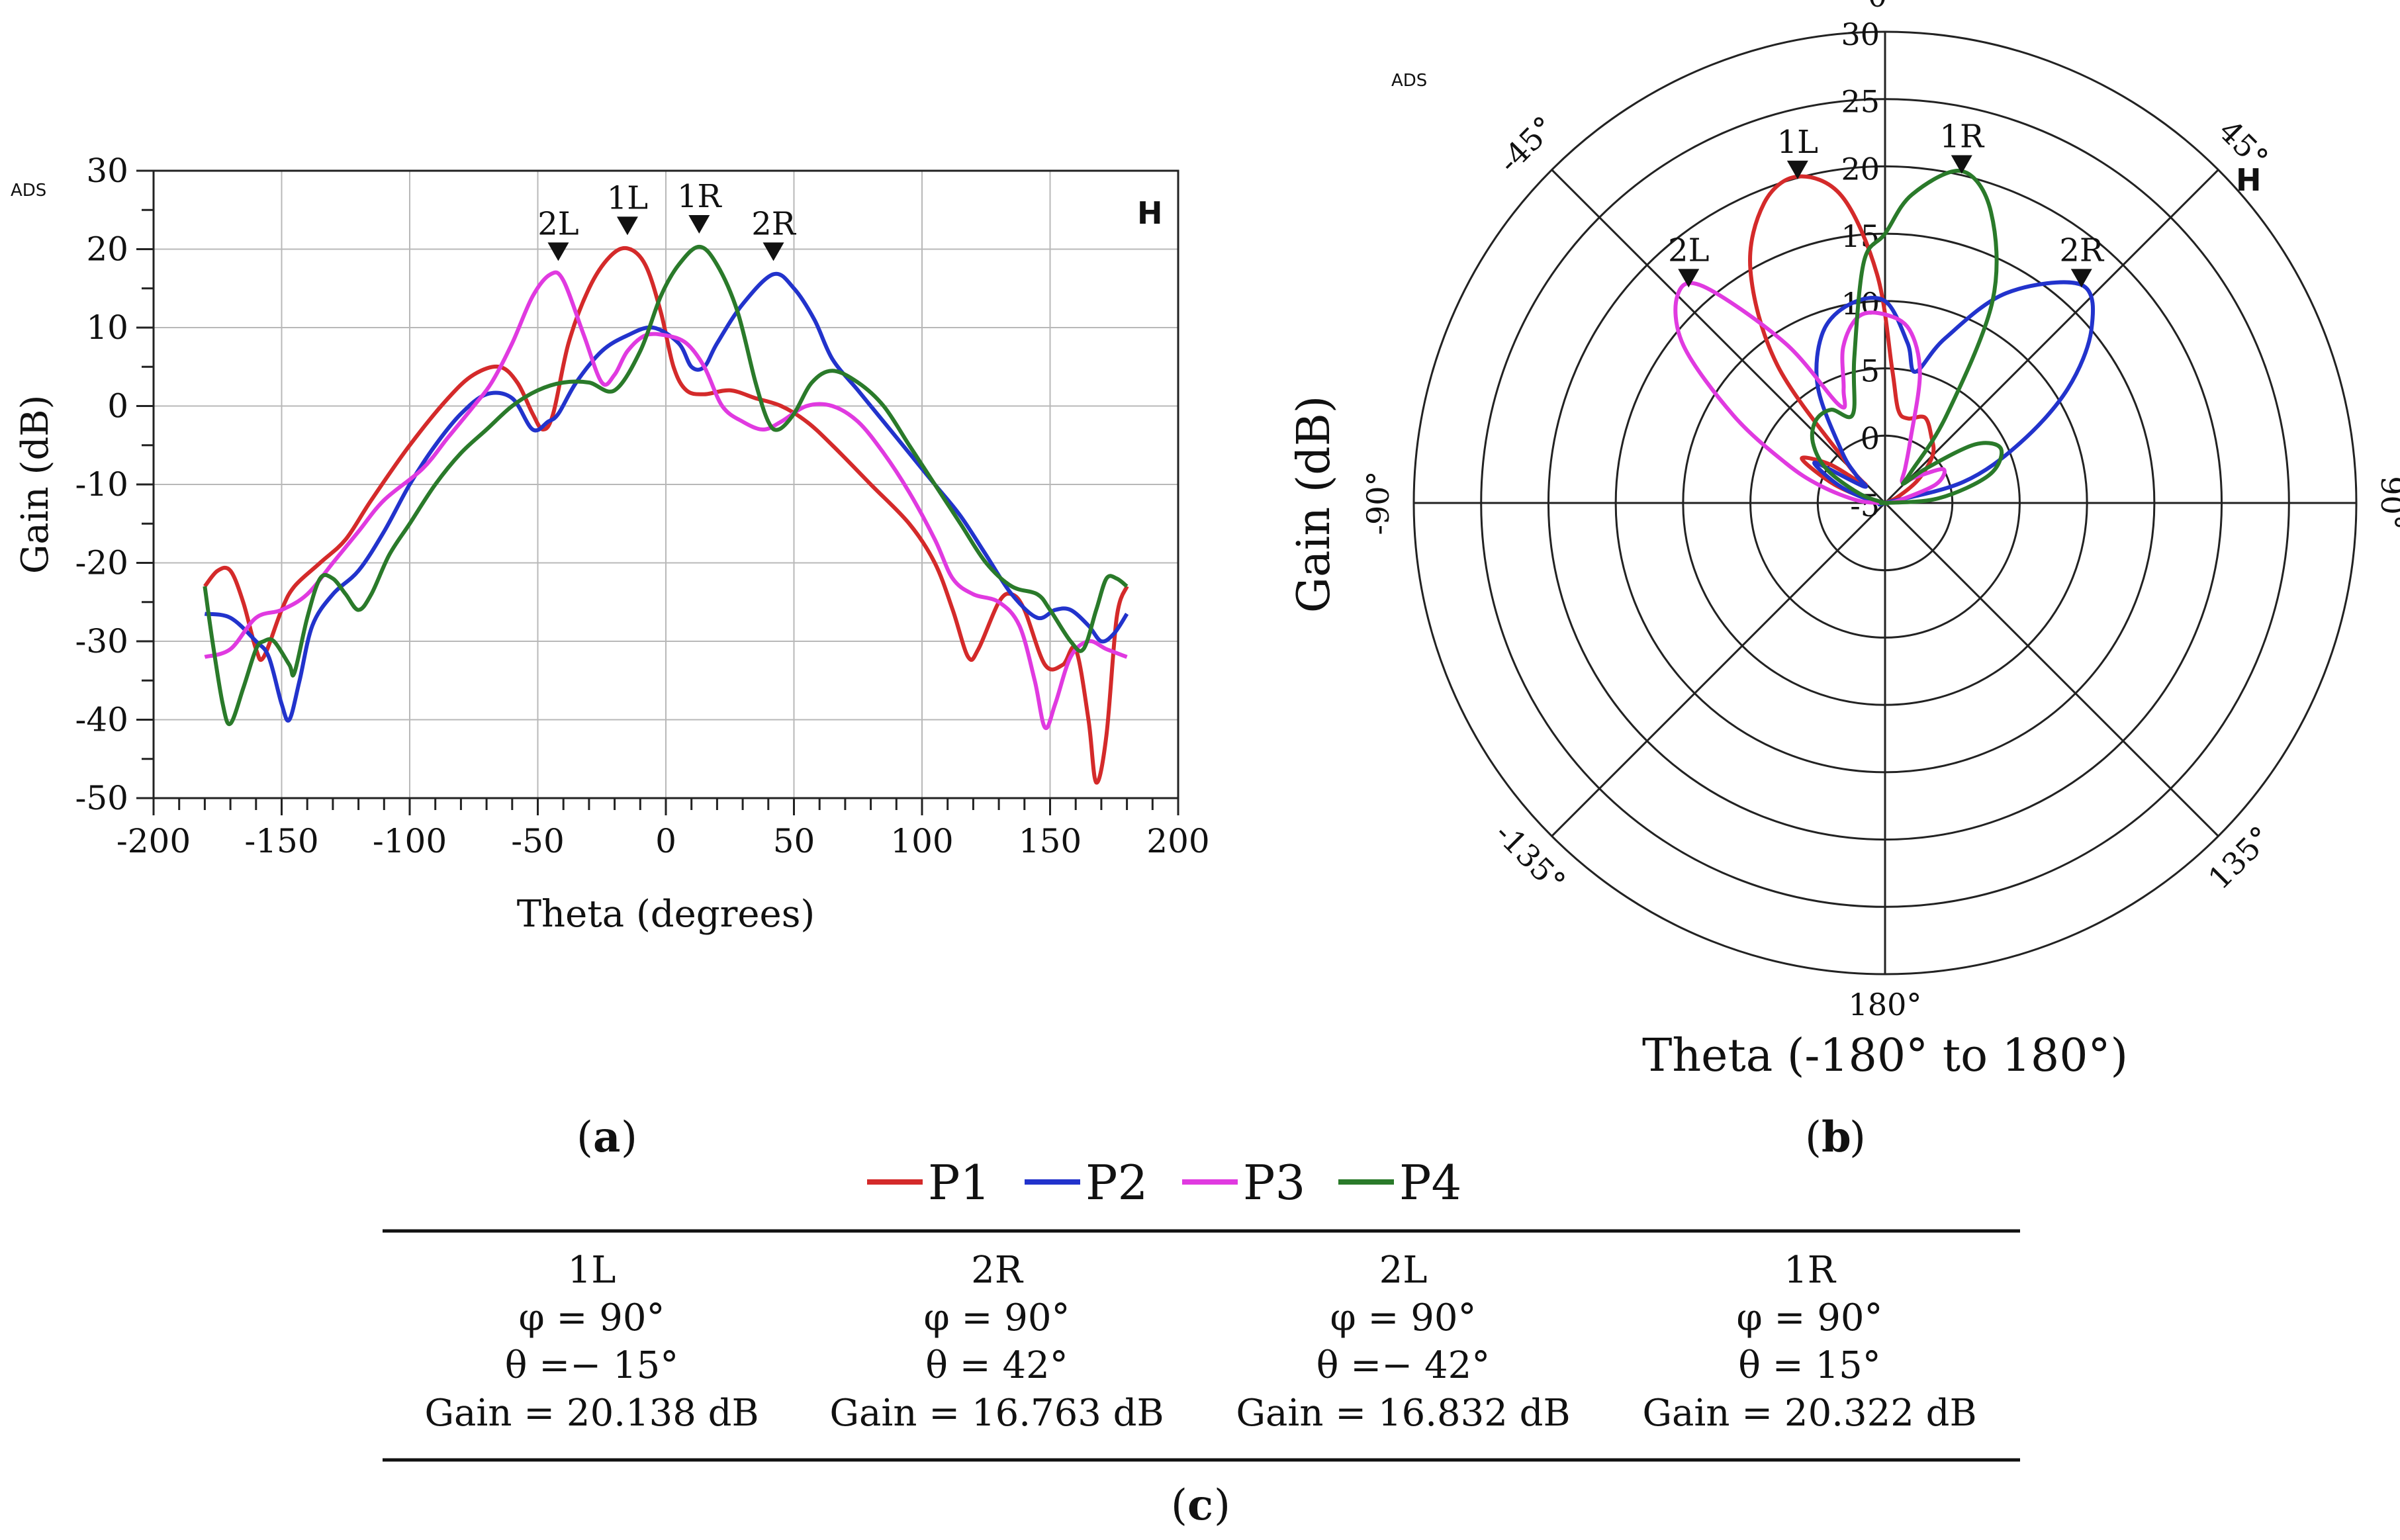  I want to click on angle-tick-label: 0°, so click(1885, 7).